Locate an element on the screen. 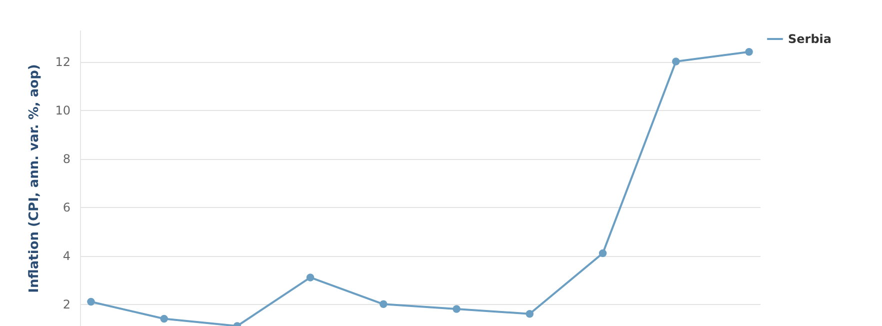 The image size is (882, 326). y-tick-label: 6 is located at coordinates (66, 207).